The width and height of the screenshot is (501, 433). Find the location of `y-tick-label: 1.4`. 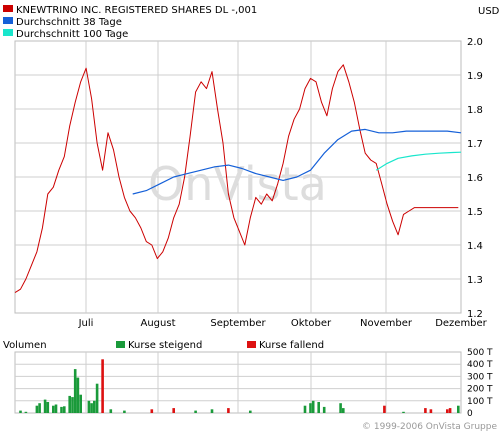

y-tick-label: 1.4 is located at coordinates (475, 246).